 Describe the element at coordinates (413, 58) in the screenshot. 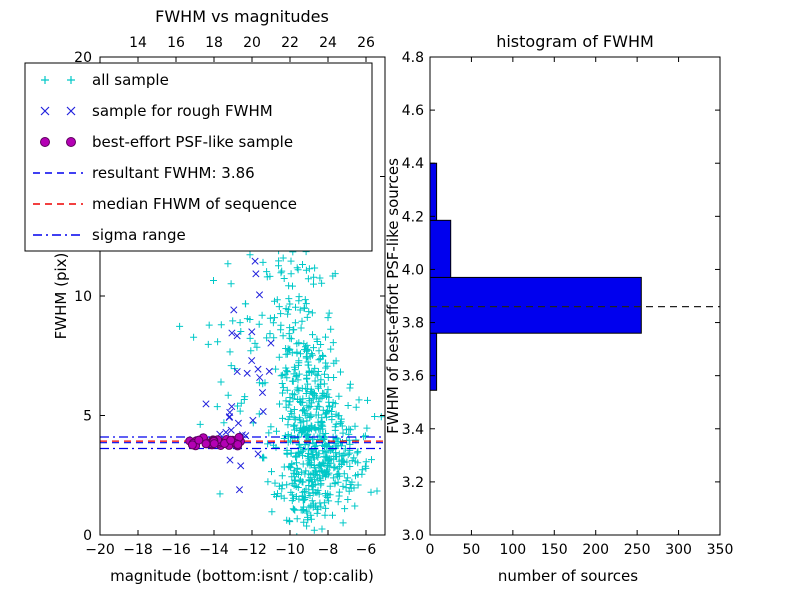

I see `hist-y-tick-label: 4.8` at that location.